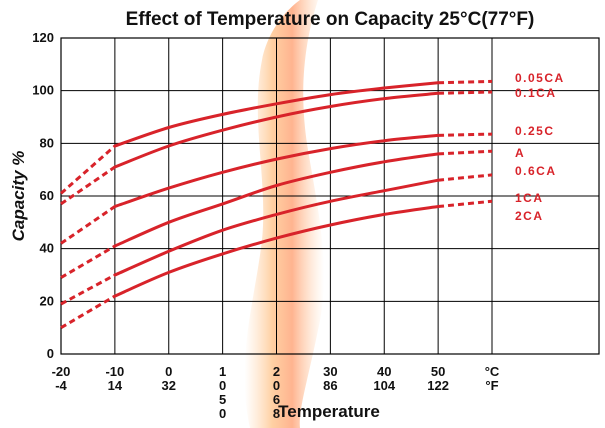 The height and width of the screenshot is (428, 605). I want to click on x-tick-label-celsius: 50, so click(438, 371).